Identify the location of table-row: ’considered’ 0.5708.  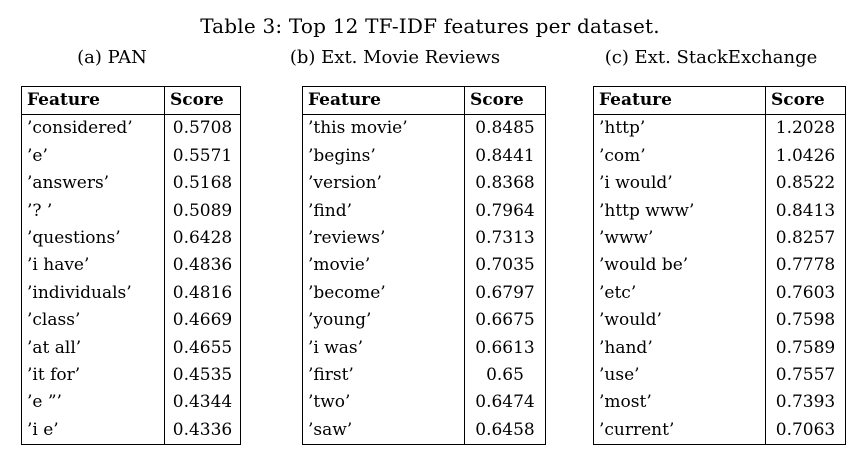
(131, 128).